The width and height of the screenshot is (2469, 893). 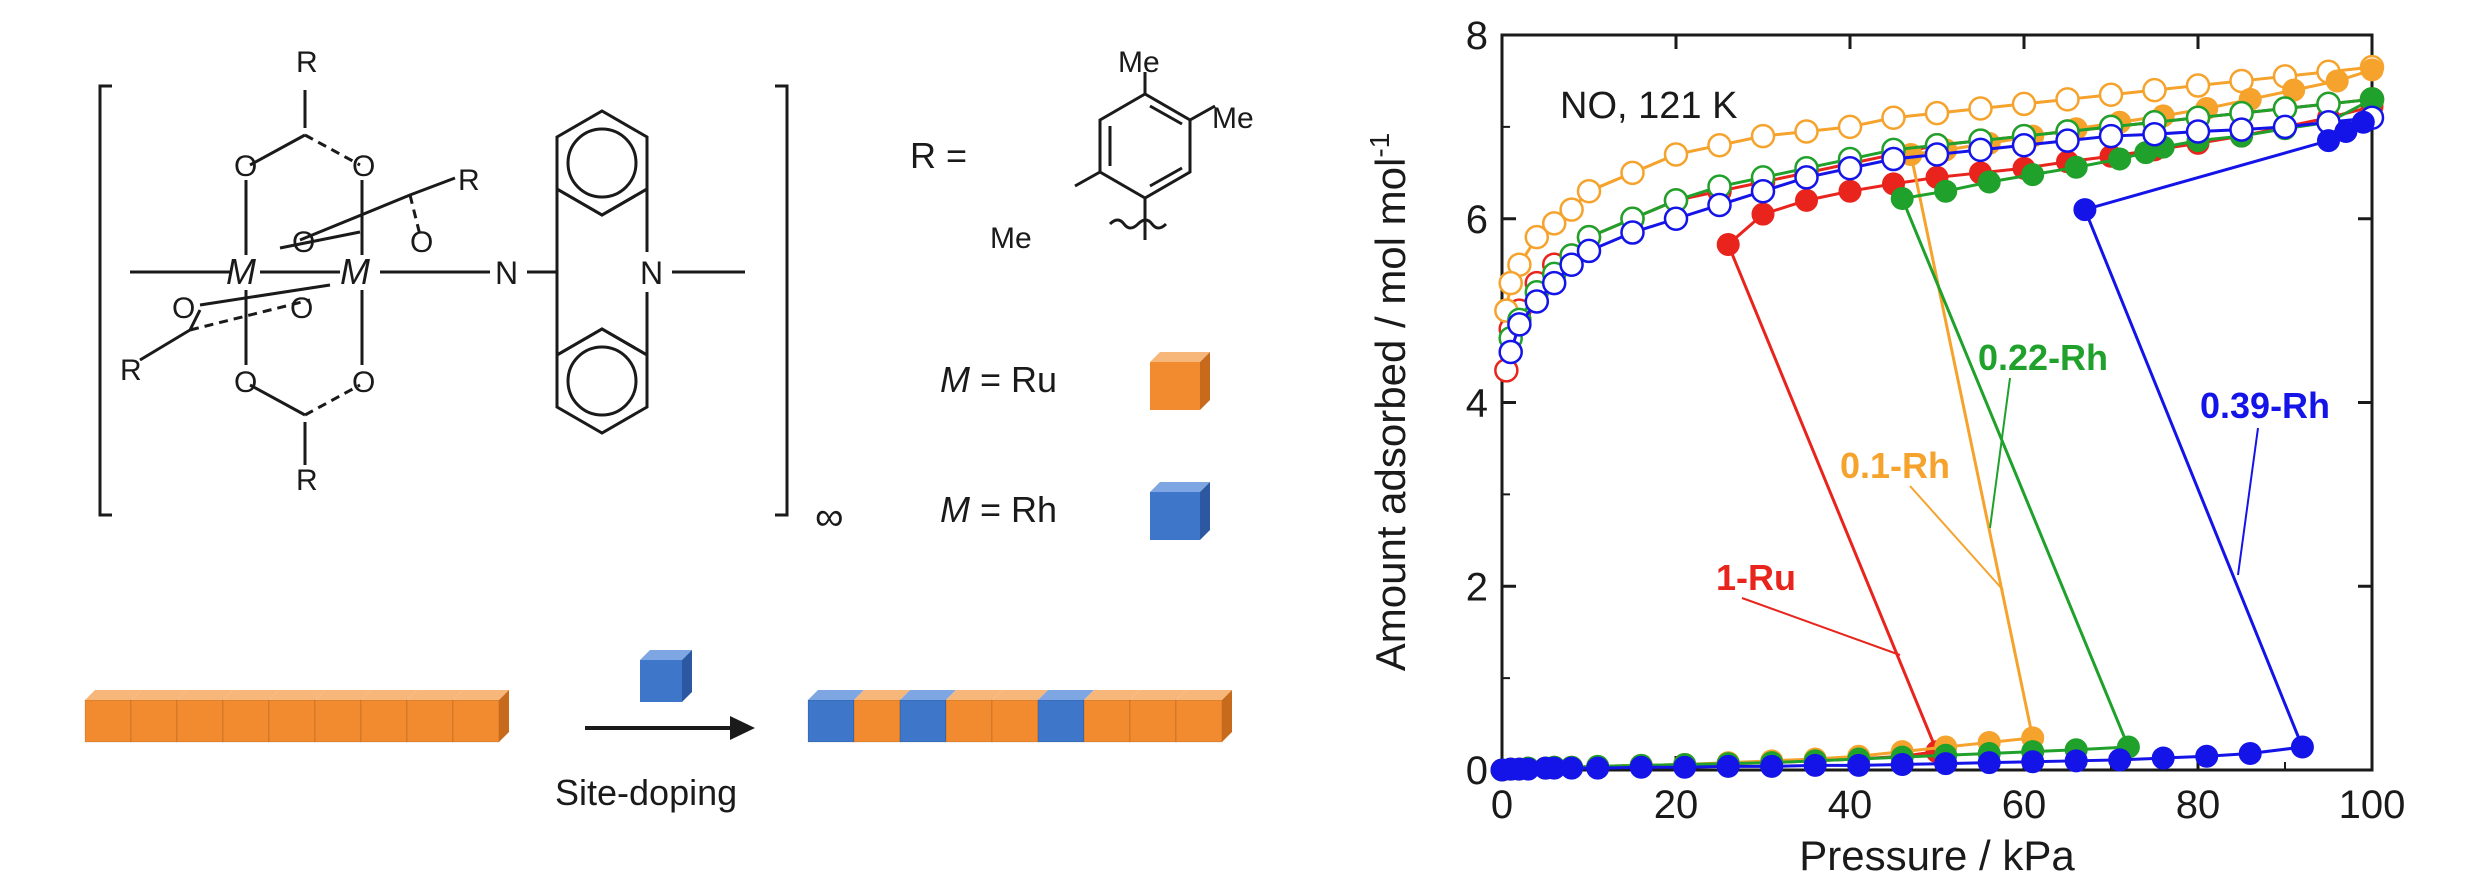 What do you see at coordinates (955, 379) in the screenshot?
I see `metal-symbol-ru: M` at bounding box center [955, 379].